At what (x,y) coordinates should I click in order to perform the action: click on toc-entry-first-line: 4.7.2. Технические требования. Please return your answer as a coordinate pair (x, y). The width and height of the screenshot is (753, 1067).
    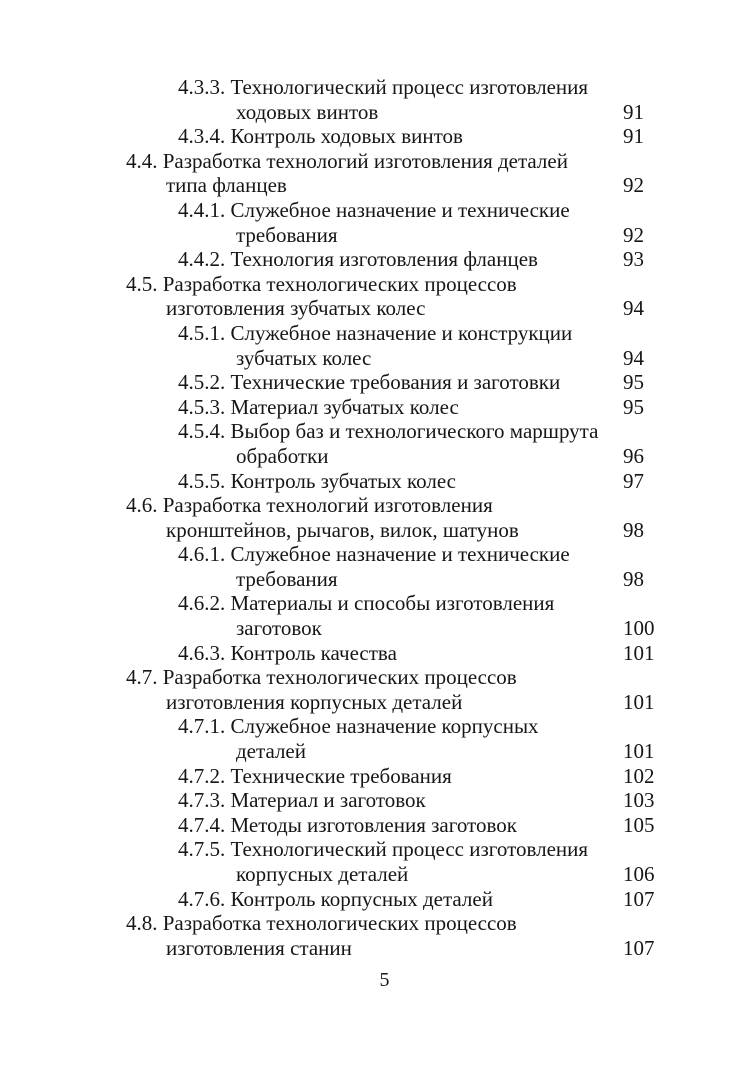
    Looking at the image, I should click on (376, 776).